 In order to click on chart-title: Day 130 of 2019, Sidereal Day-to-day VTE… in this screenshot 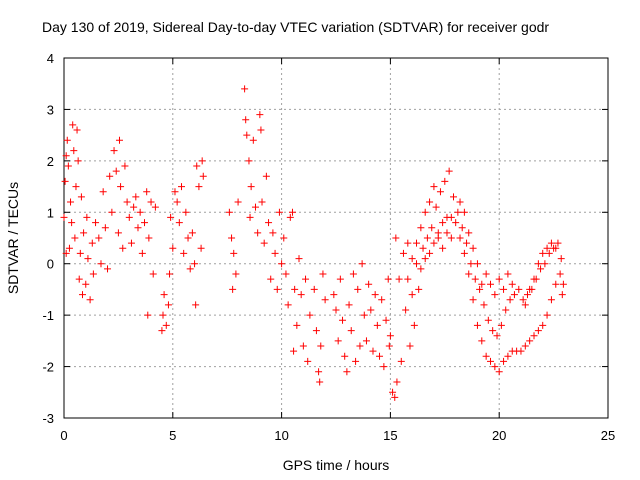, I will do `click(295, 27)`.